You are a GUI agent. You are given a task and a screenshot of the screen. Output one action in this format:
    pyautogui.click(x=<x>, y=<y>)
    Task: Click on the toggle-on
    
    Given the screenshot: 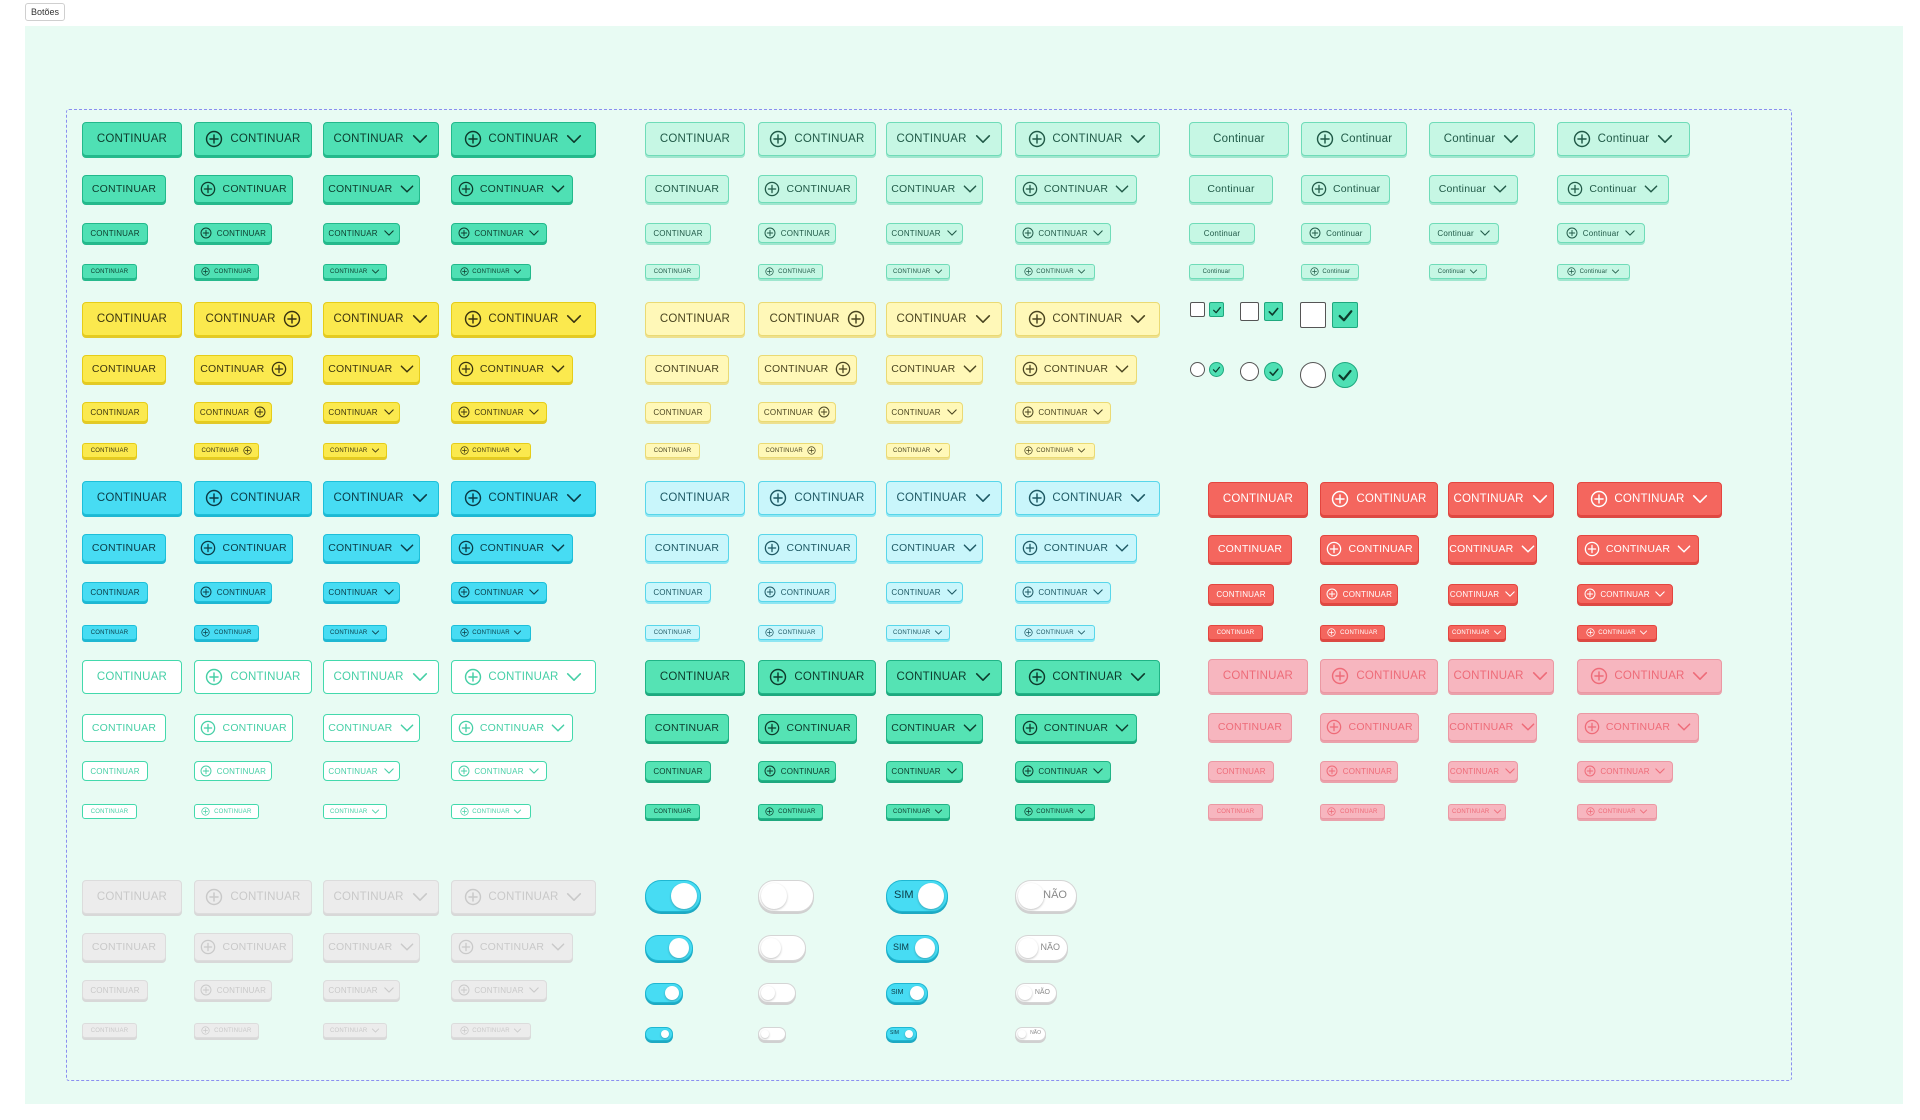 What is the action you would take?
    pyautogui.click(x=673, y=896)
    